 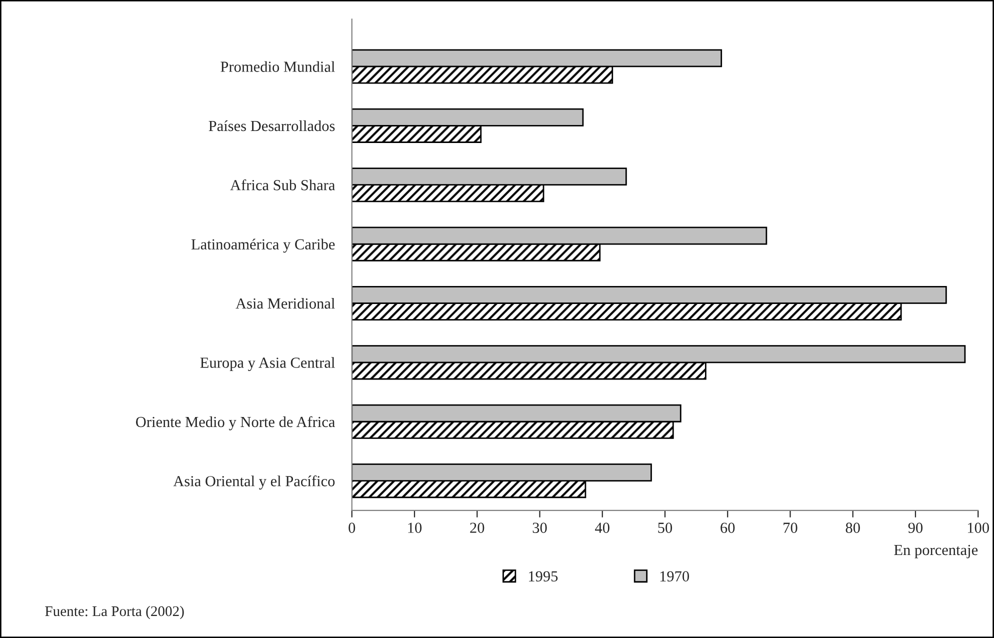 What do you see at coordinates (543, 576) in the screenshot?
I see `legend-label: 1995` at bounding box center [543, 576].